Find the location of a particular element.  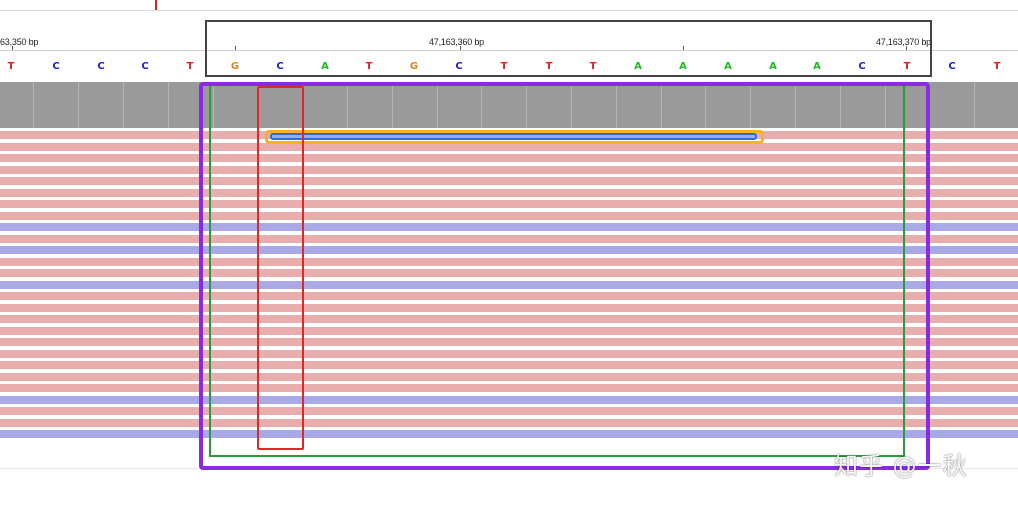

highlighted-read is located at coordinates (513, 136).